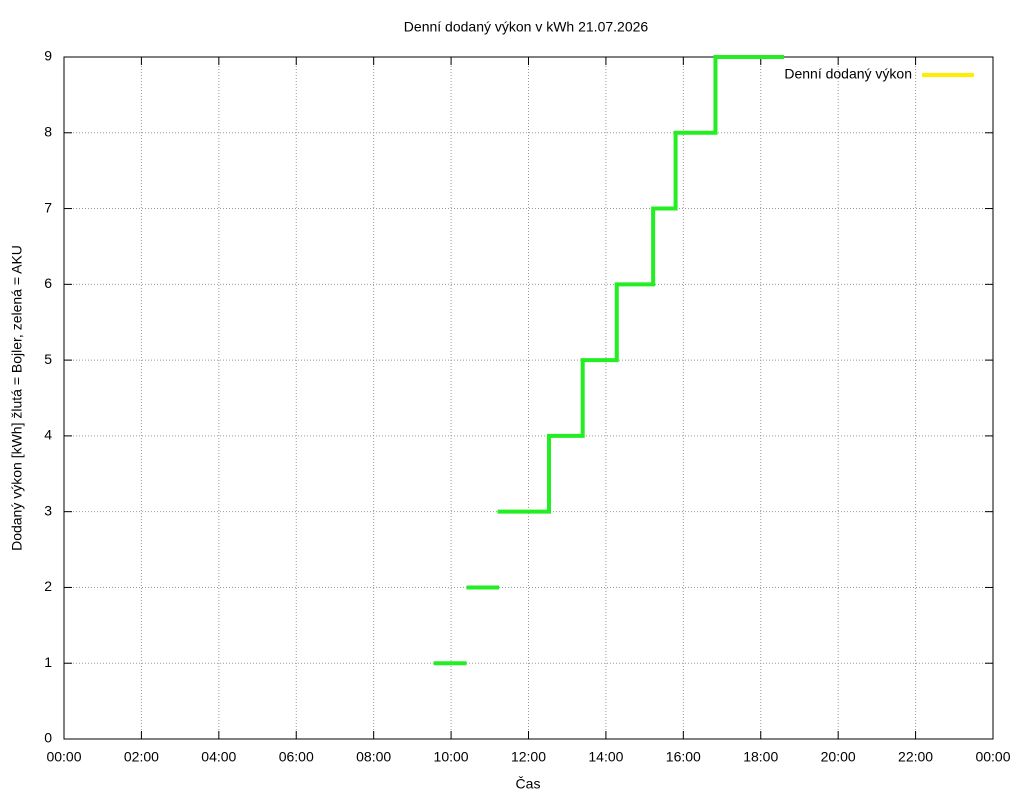  What do you see at coordinates (48, 738) in the screenshot?
I see `y-tick-label: 0` at bounding box center [48, 738].